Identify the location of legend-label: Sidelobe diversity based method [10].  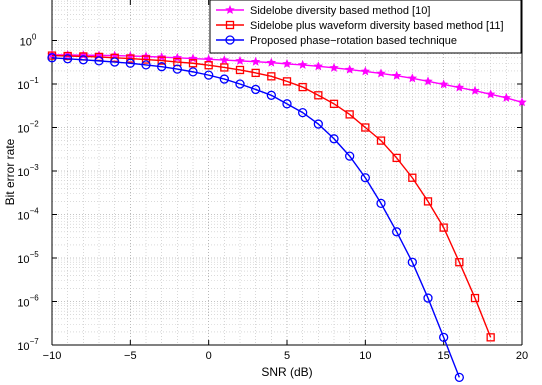
(340, 11).